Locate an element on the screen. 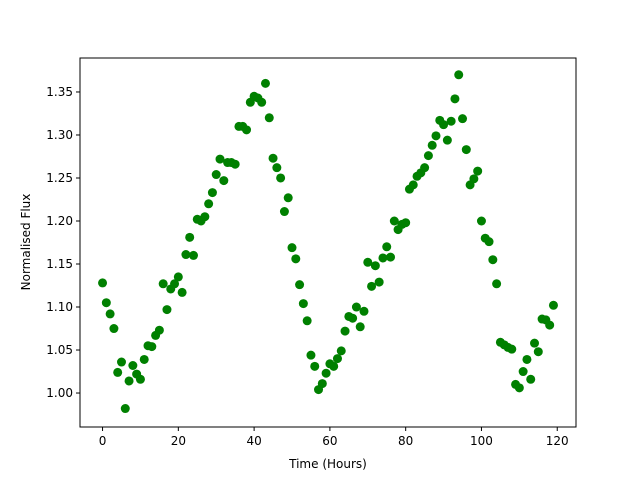  y-tick-label: 1.25 is located at coordinates (59, 178).